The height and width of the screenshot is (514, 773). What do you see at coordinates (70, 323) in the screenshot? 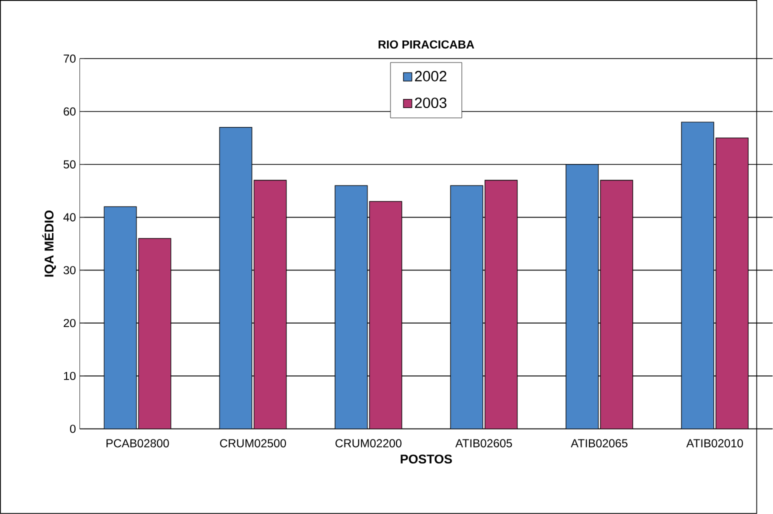
I see `y-tick-label: 20` at bounding box center [70, 323].